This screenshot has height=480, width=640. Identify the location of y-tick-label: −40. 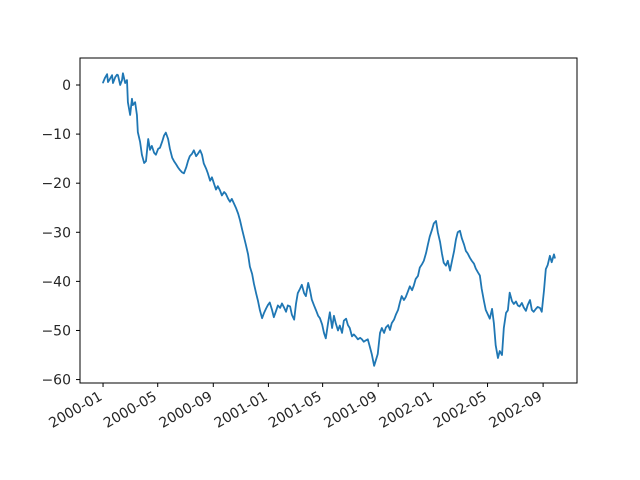
(56, 282).